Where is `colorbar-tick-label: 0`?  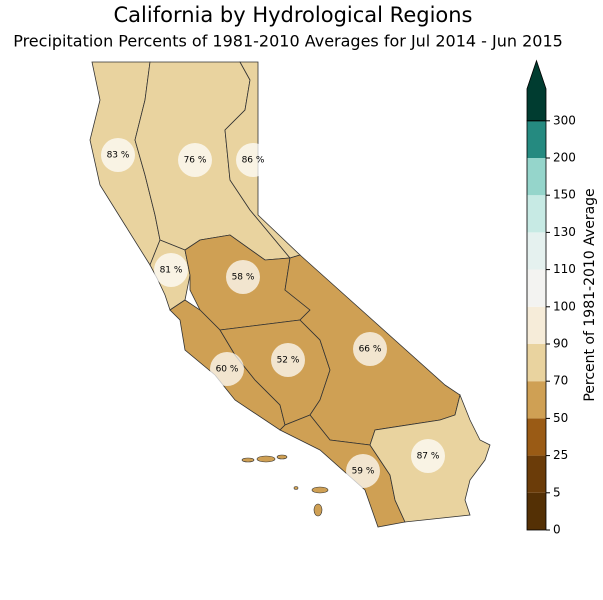
colorbar-tick-label: 0 is located at coordinates (557, 530).